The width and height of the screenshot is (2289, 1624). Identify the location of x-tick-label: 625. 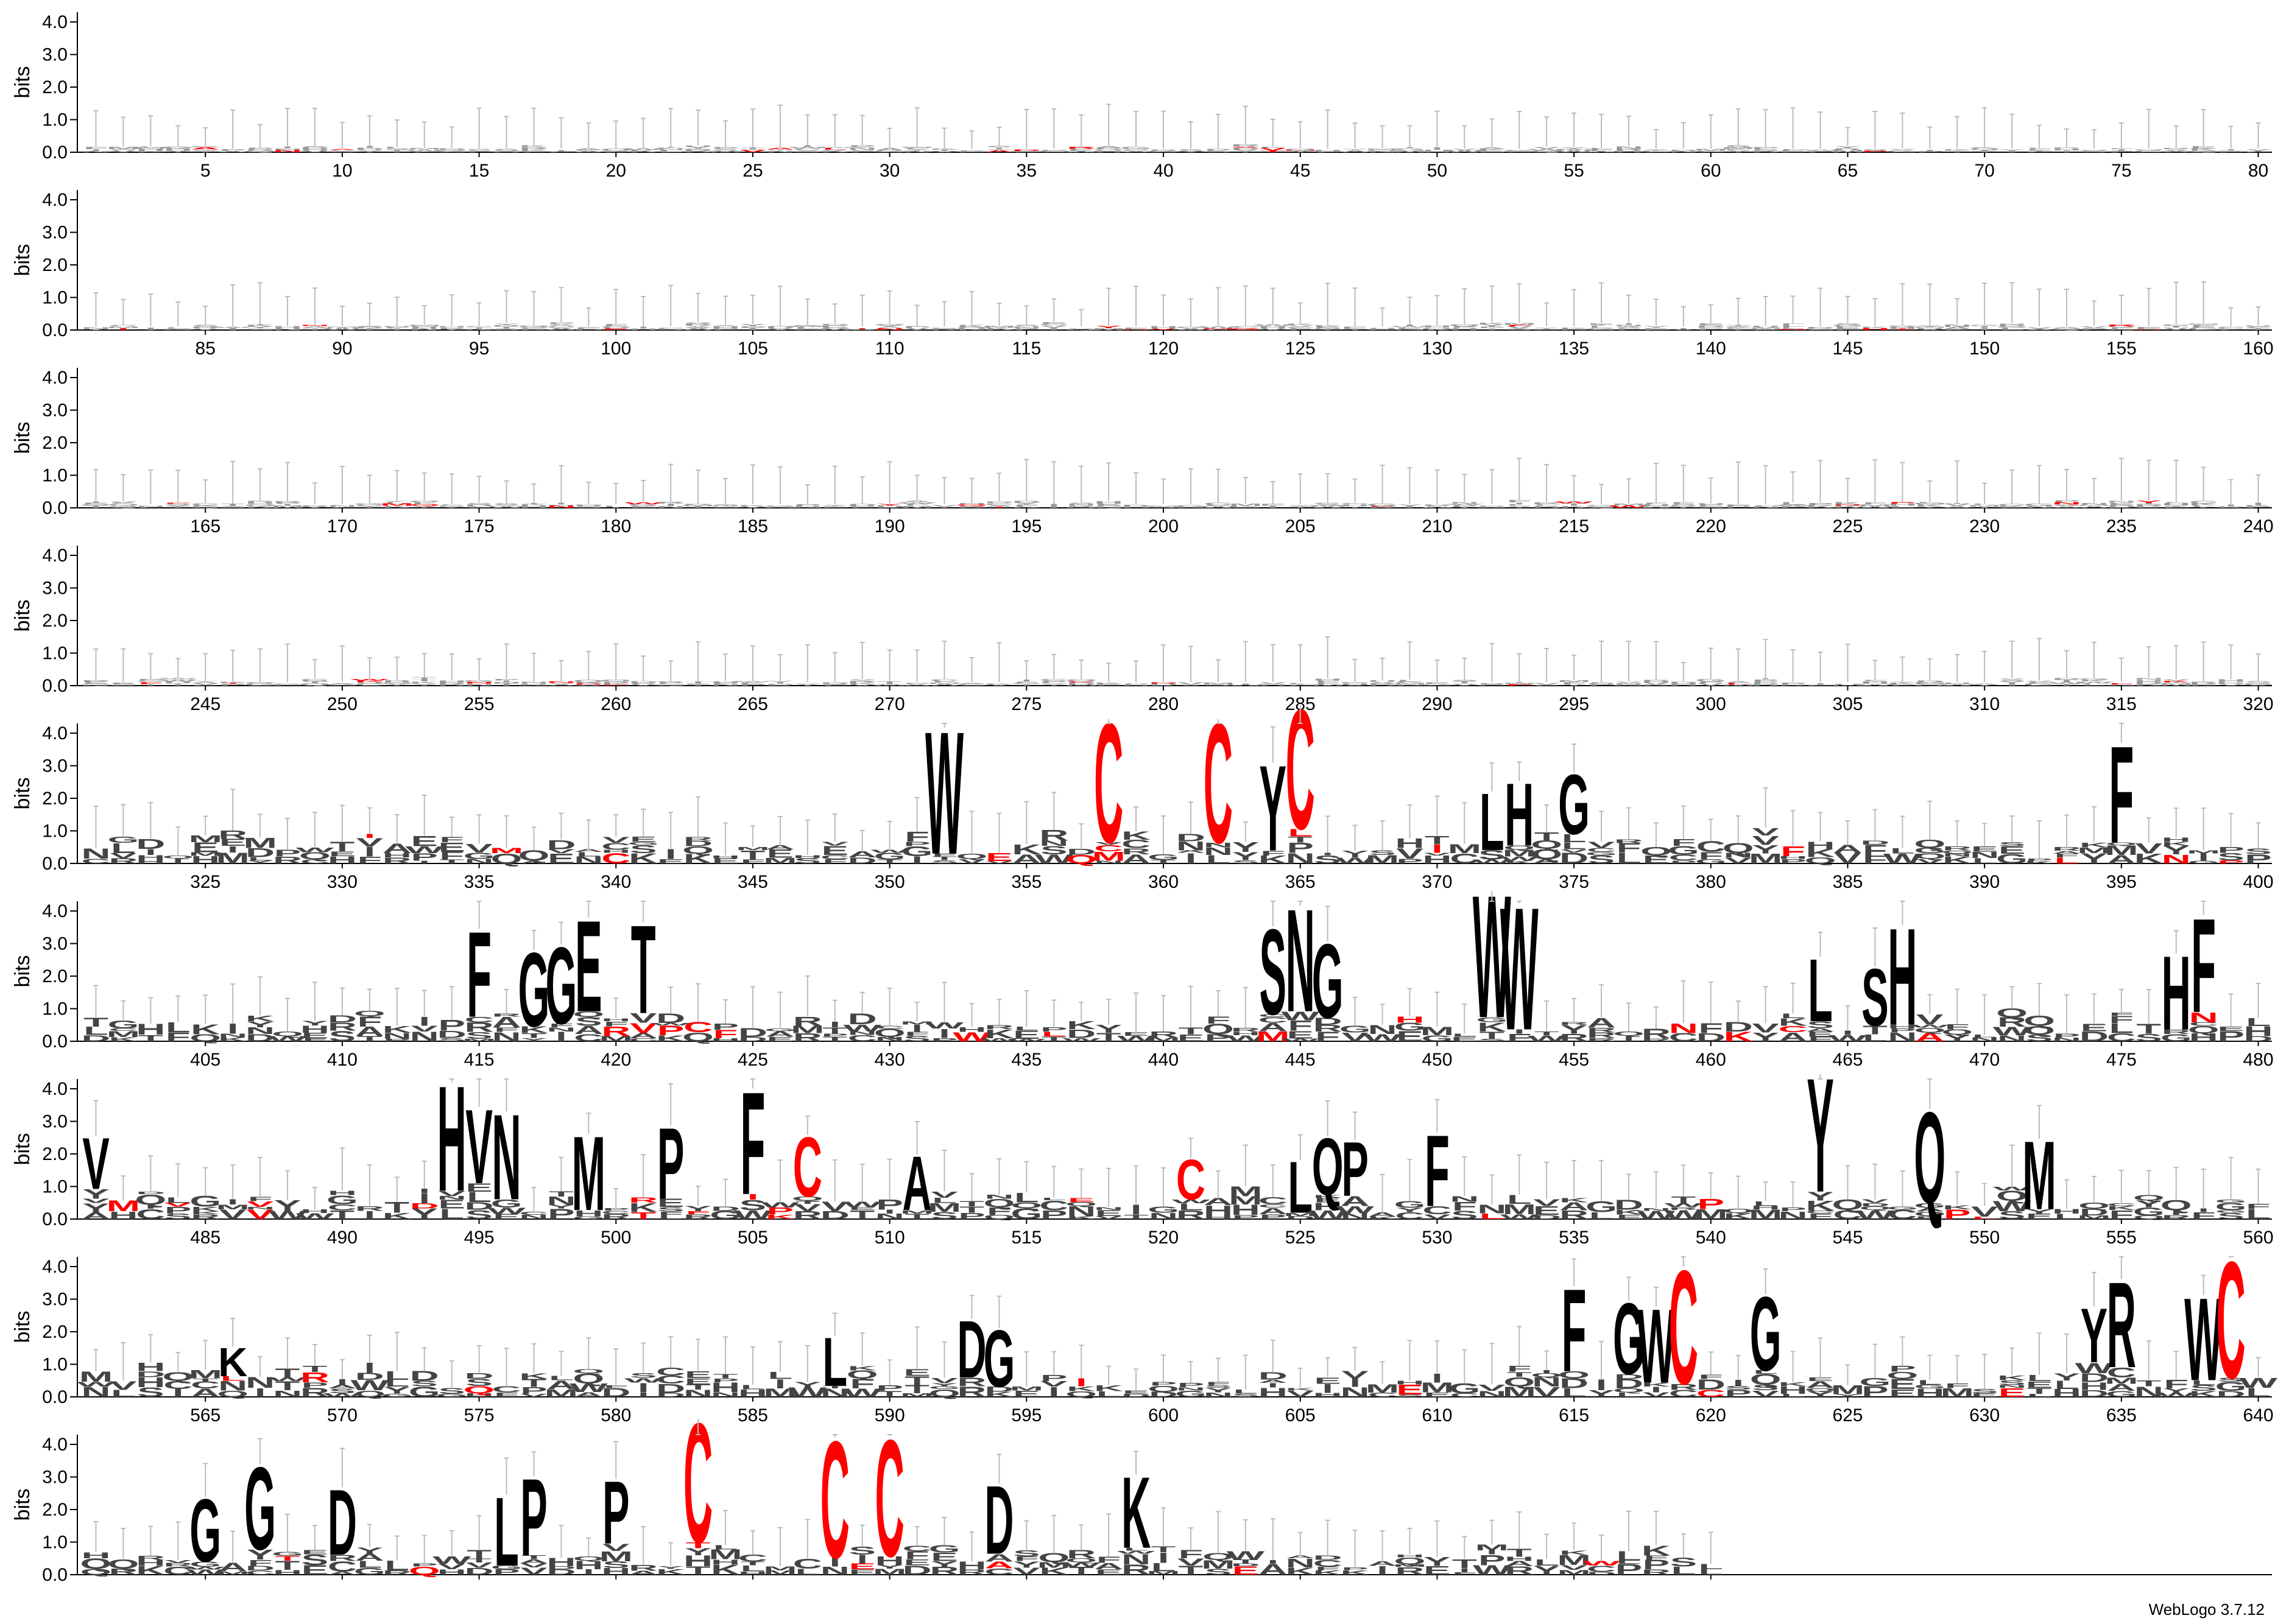
(1847, 1415).